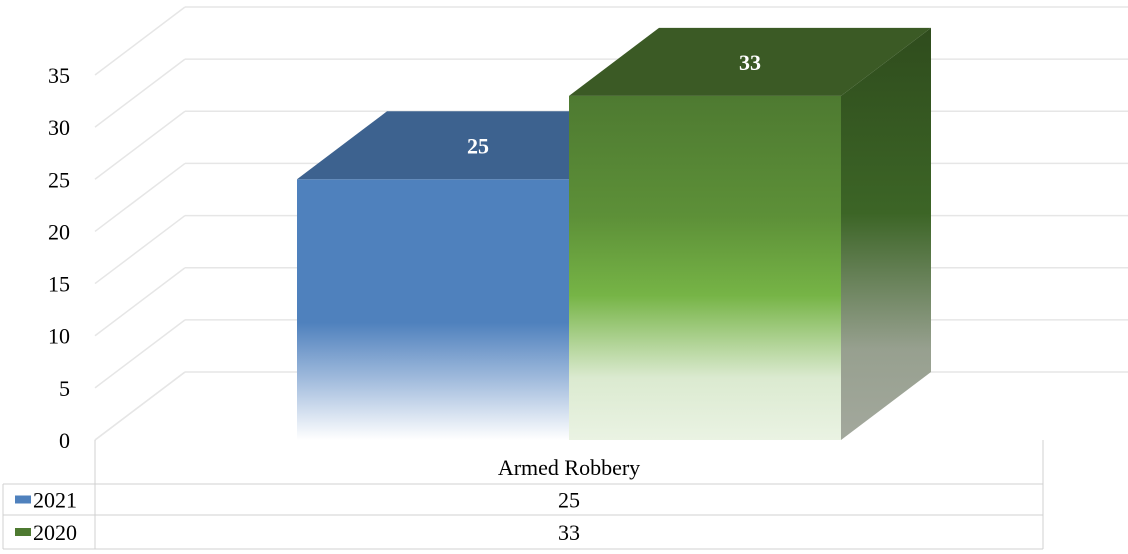  Describe the element at coordinates (64, 440) in the screenshot. I see `y-tick-label: 0` at that location.